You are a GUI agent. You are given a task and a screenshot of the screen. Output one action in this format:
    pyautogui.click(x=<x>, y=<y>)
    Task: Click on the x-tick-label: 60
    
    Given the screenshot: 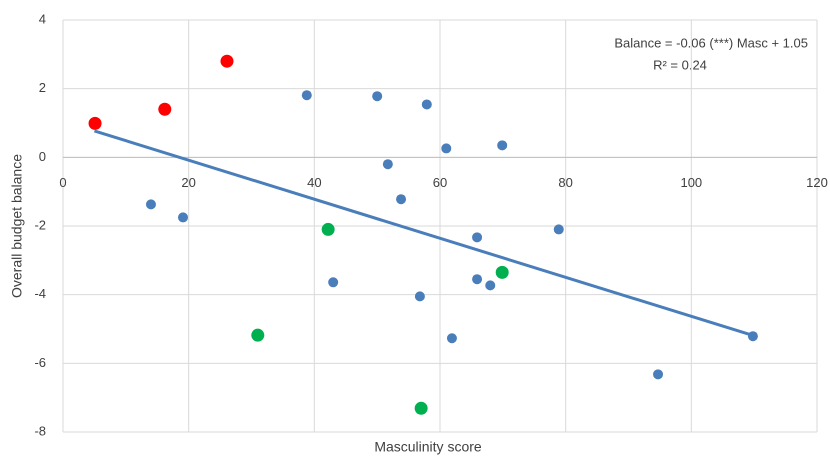 What is the action you would take?
    pyautogui.click(x=440, y=182)
    